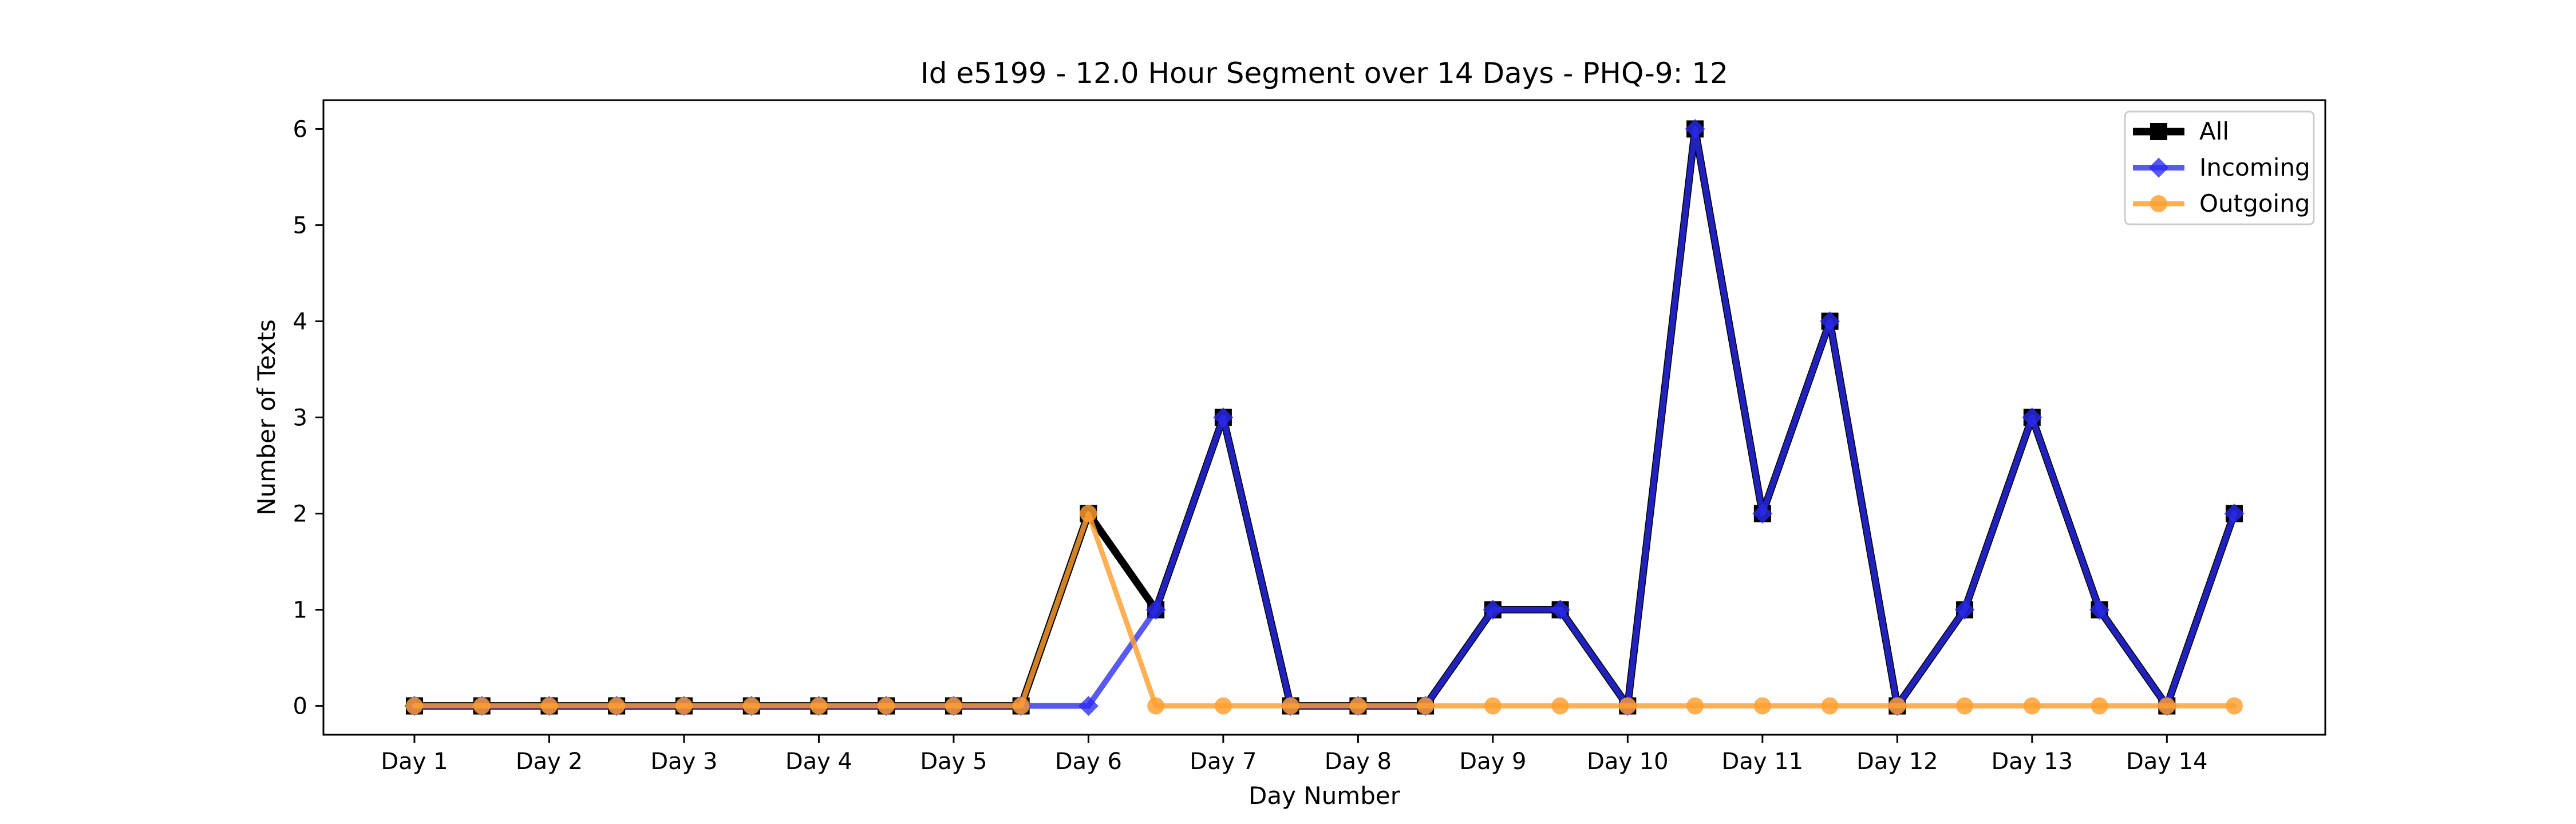  Describe the element at coordinates (300, 225) in the screenshot. I see `y-tick-label: 5` at that location.